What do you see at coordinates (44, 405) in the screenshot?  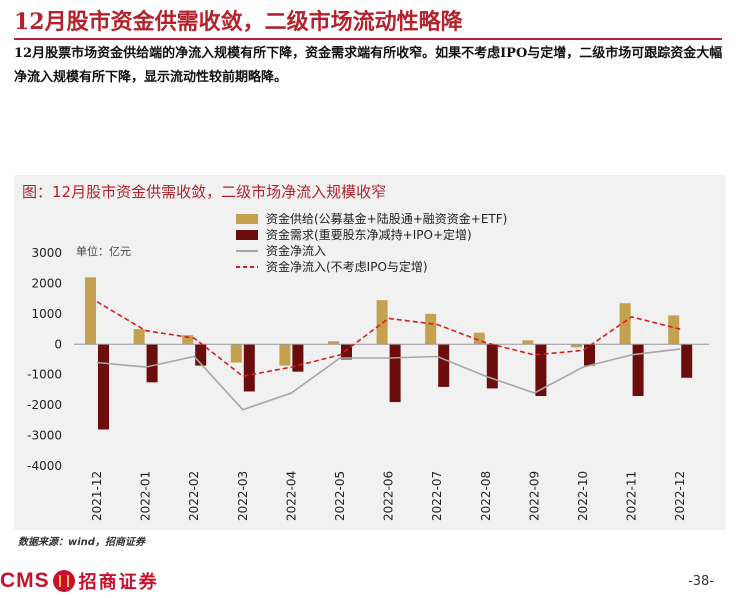 I see `y-tick-label: -2000` at bounding box center [44, 405].